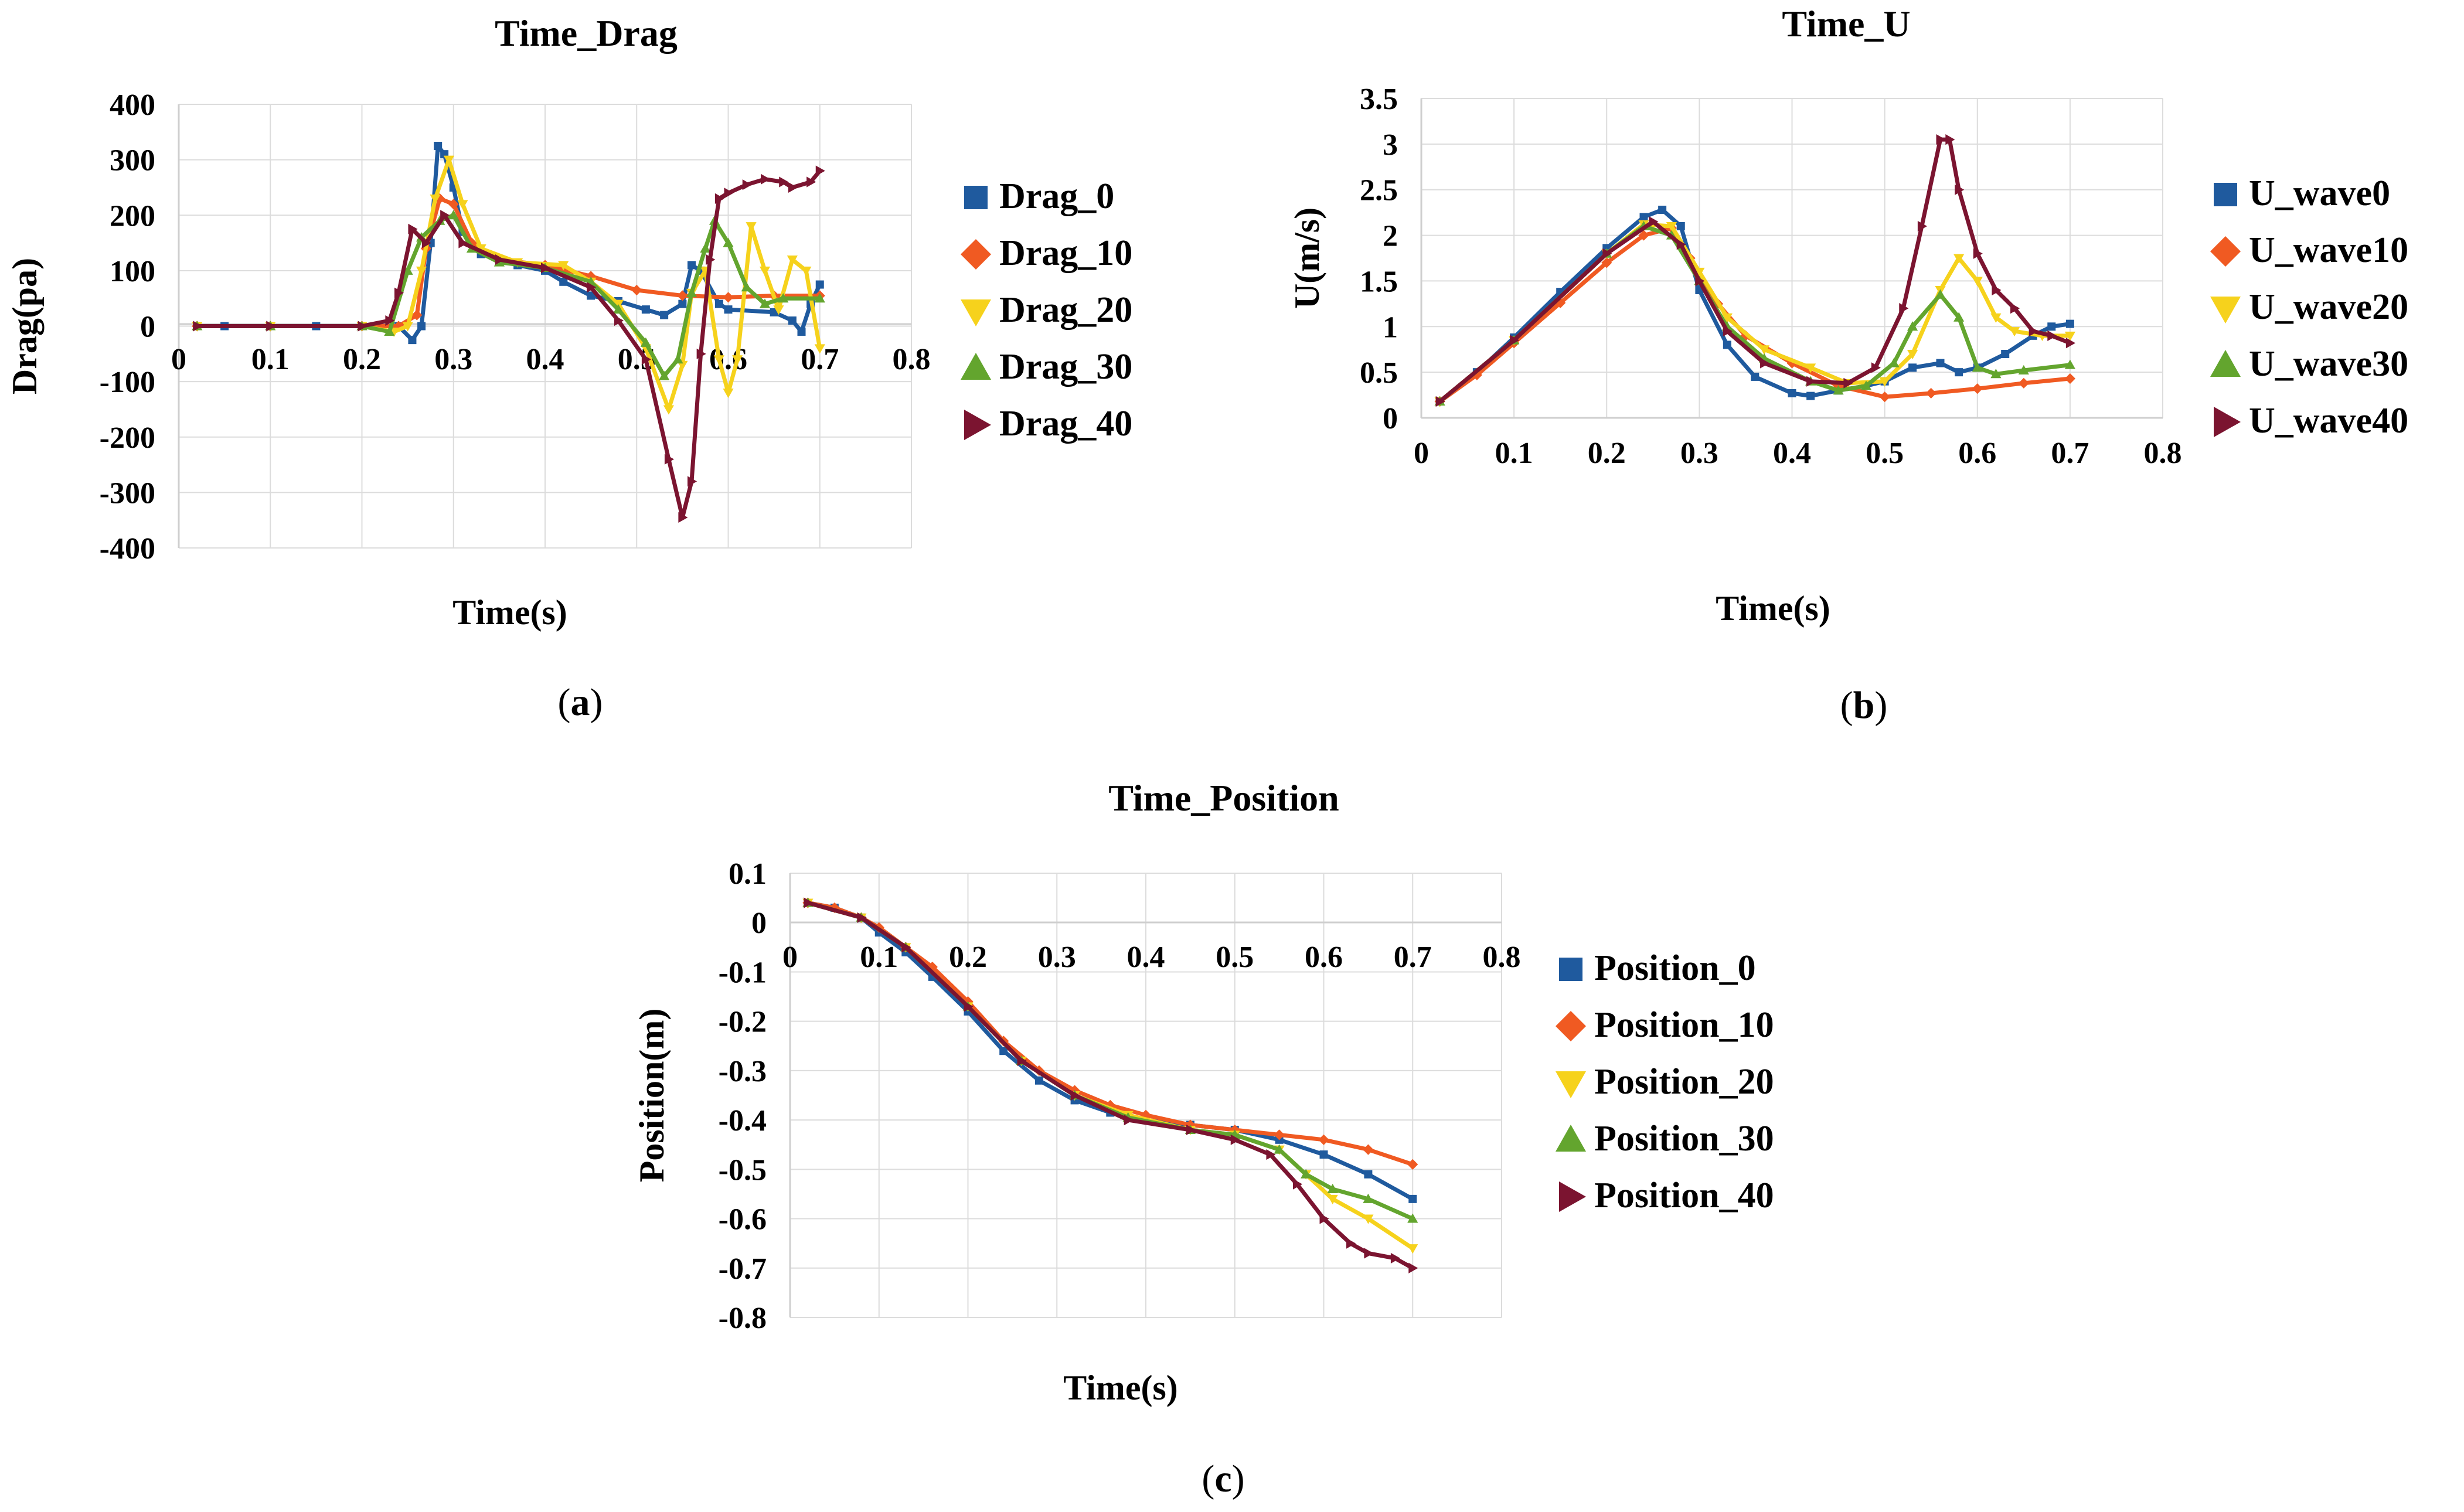  What do you see at coordinates (127, 493) in the screenshot?
I see `y-tick-label: -300` at bounding box center [127, 493].